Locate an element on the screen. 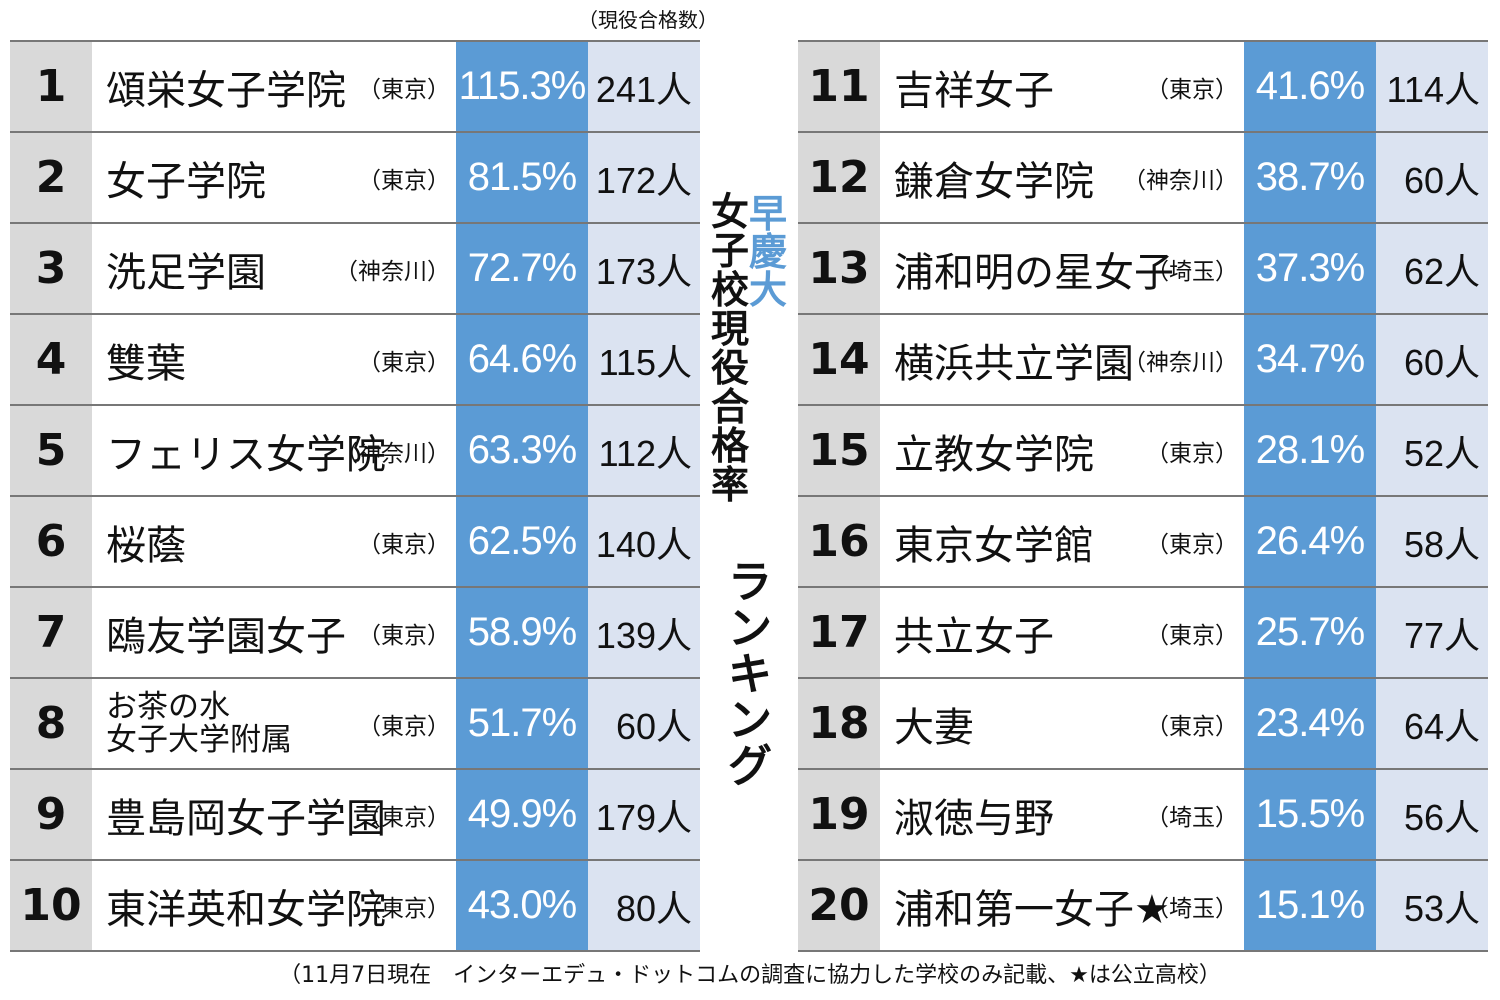 This screenshot has height=1000, width=1500. rank-number: 17 is located at coordinates (839, 632).